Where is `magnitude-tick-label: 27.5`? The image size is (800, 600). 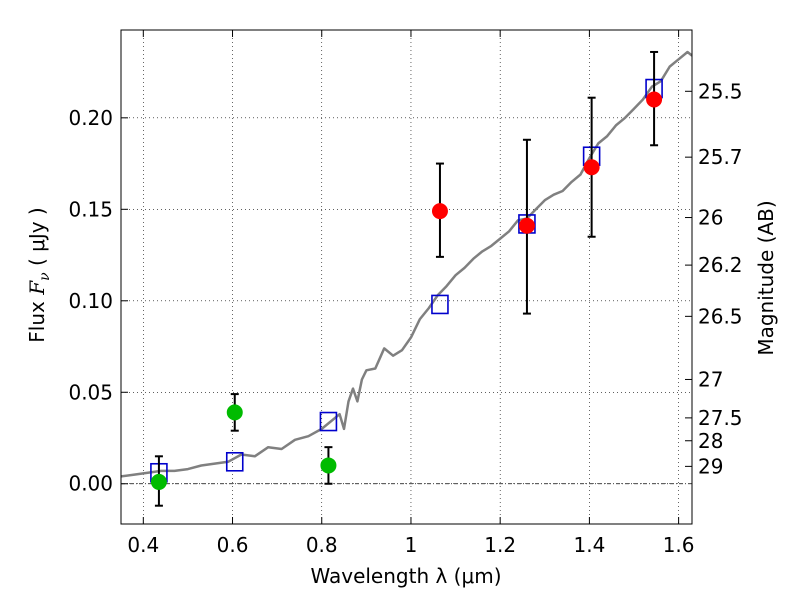
magnitude-tick-label: 27.5 is located at coordinates (720, 418).